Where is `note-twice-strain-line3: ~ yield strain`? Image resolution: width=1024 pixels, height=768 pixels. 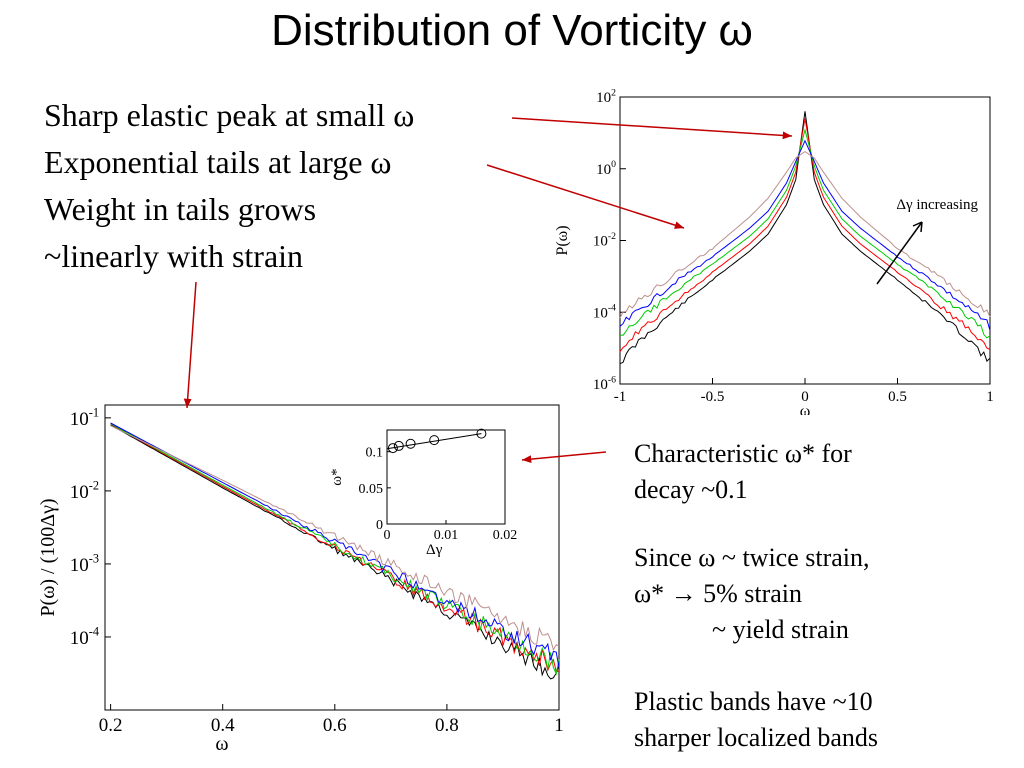
note-twice-strain-line3: ~ yield strain is located at coordinates (780, 629).